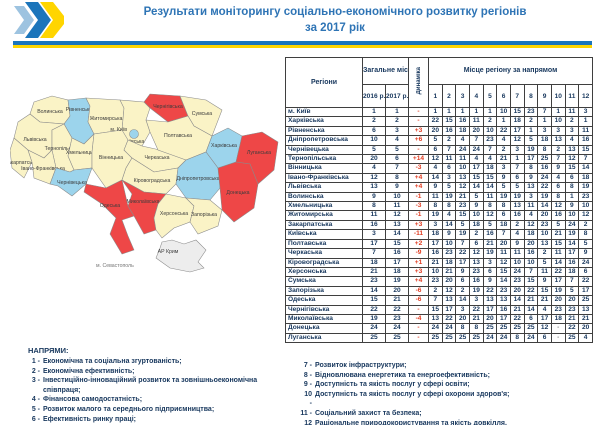 This screenshot has width=600, height=425. Describe the element at coordinates (490, 234) in the screenshot. I see `direction-rank-cell: 16` at that location.